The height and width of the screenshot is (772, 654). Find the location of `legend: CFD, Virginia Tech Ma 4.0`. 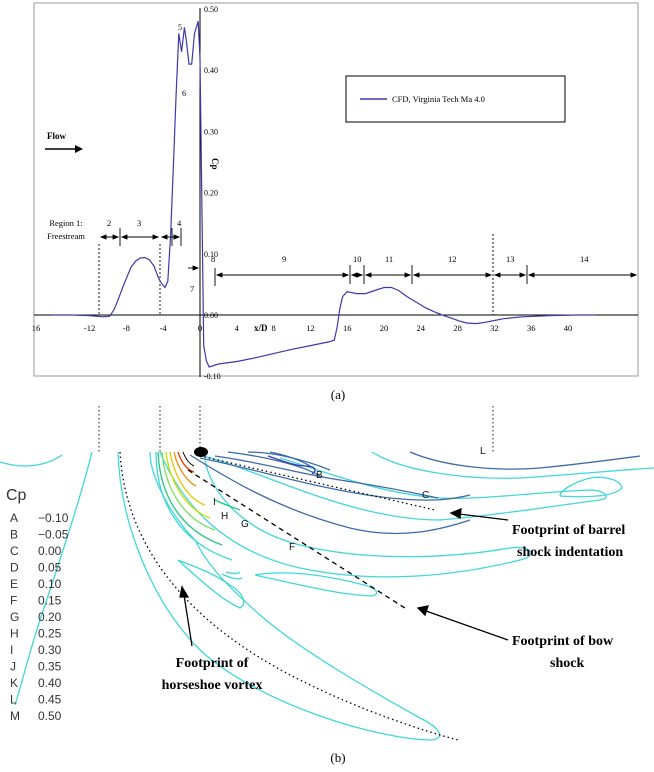

legend: CFD, Virginia Tech Ma 4.0 is located at coordinates (455, 99).